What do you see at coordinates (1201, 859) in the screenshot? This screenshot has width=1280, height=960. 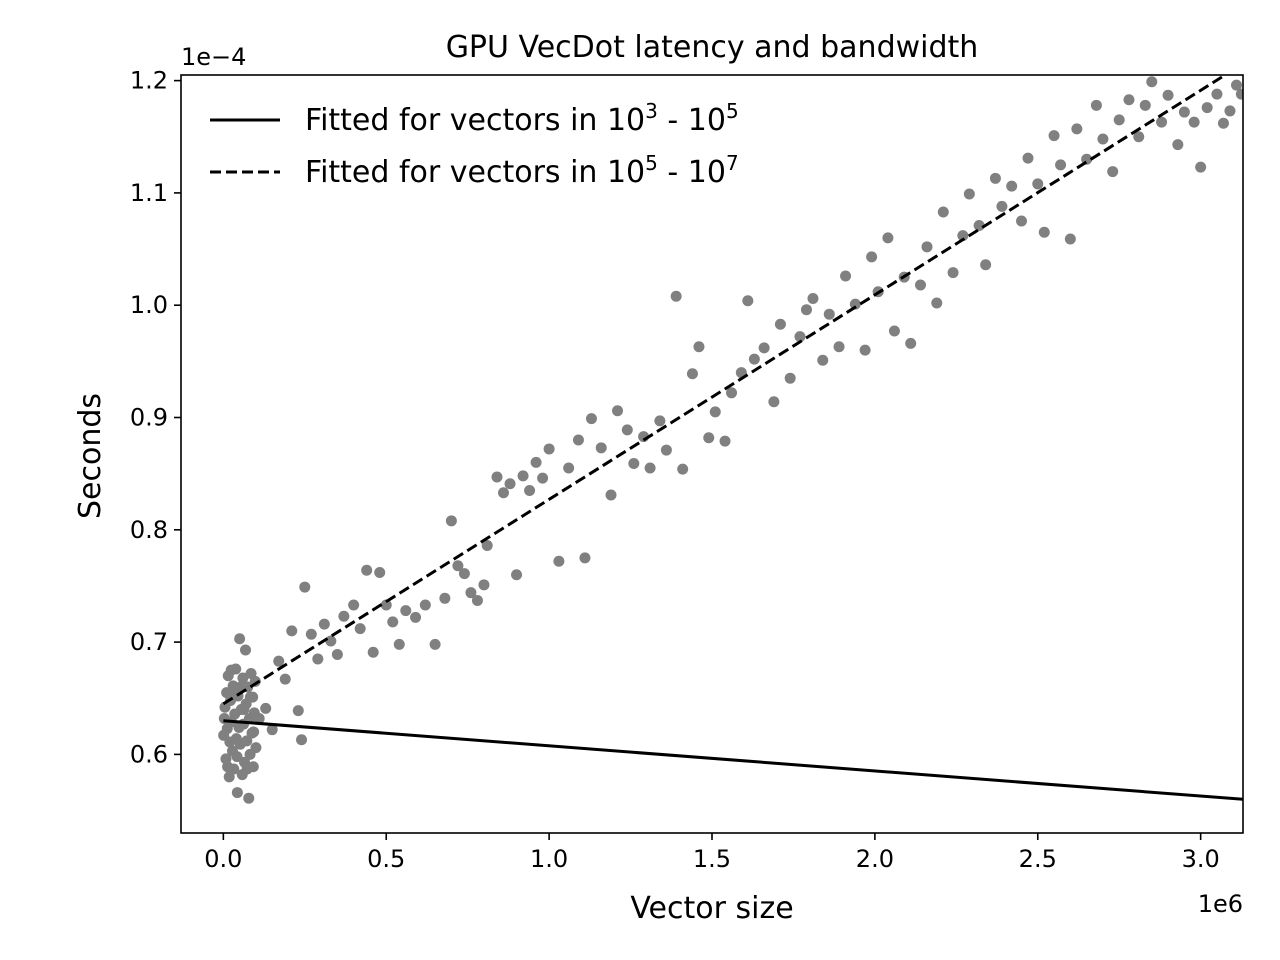 I see `x-tick-label: 3.0` at bounding box center [1201, 859].